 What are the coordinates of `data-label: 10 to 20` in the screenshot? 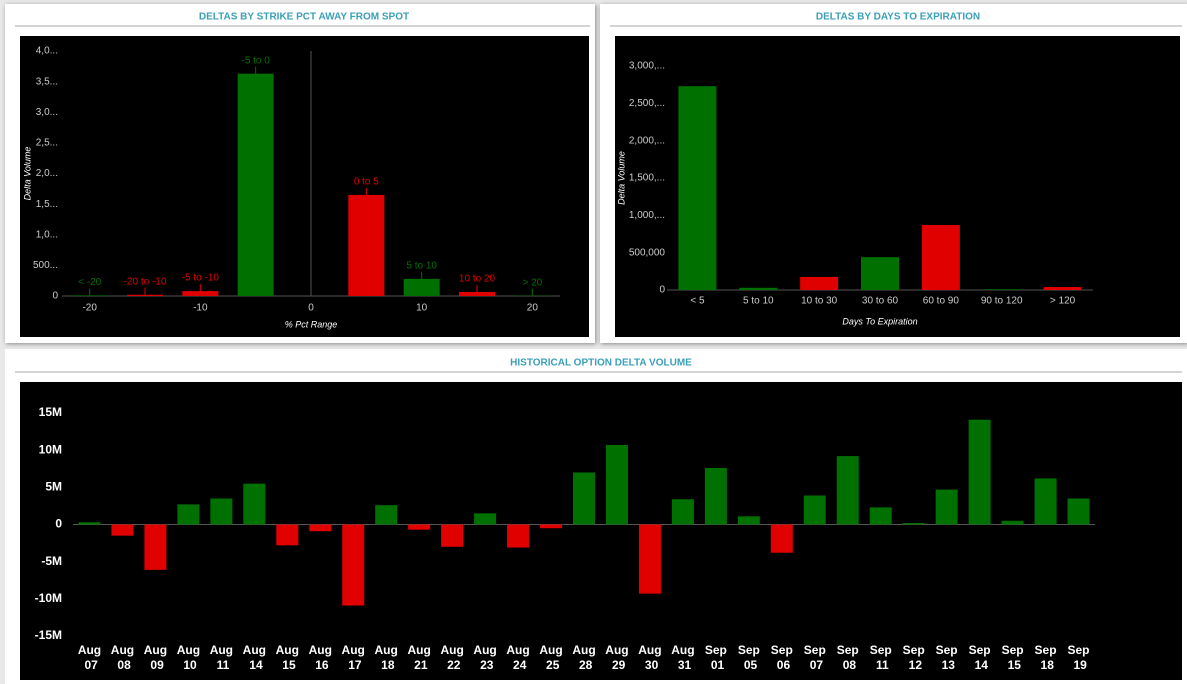 It's located at (477, 279).